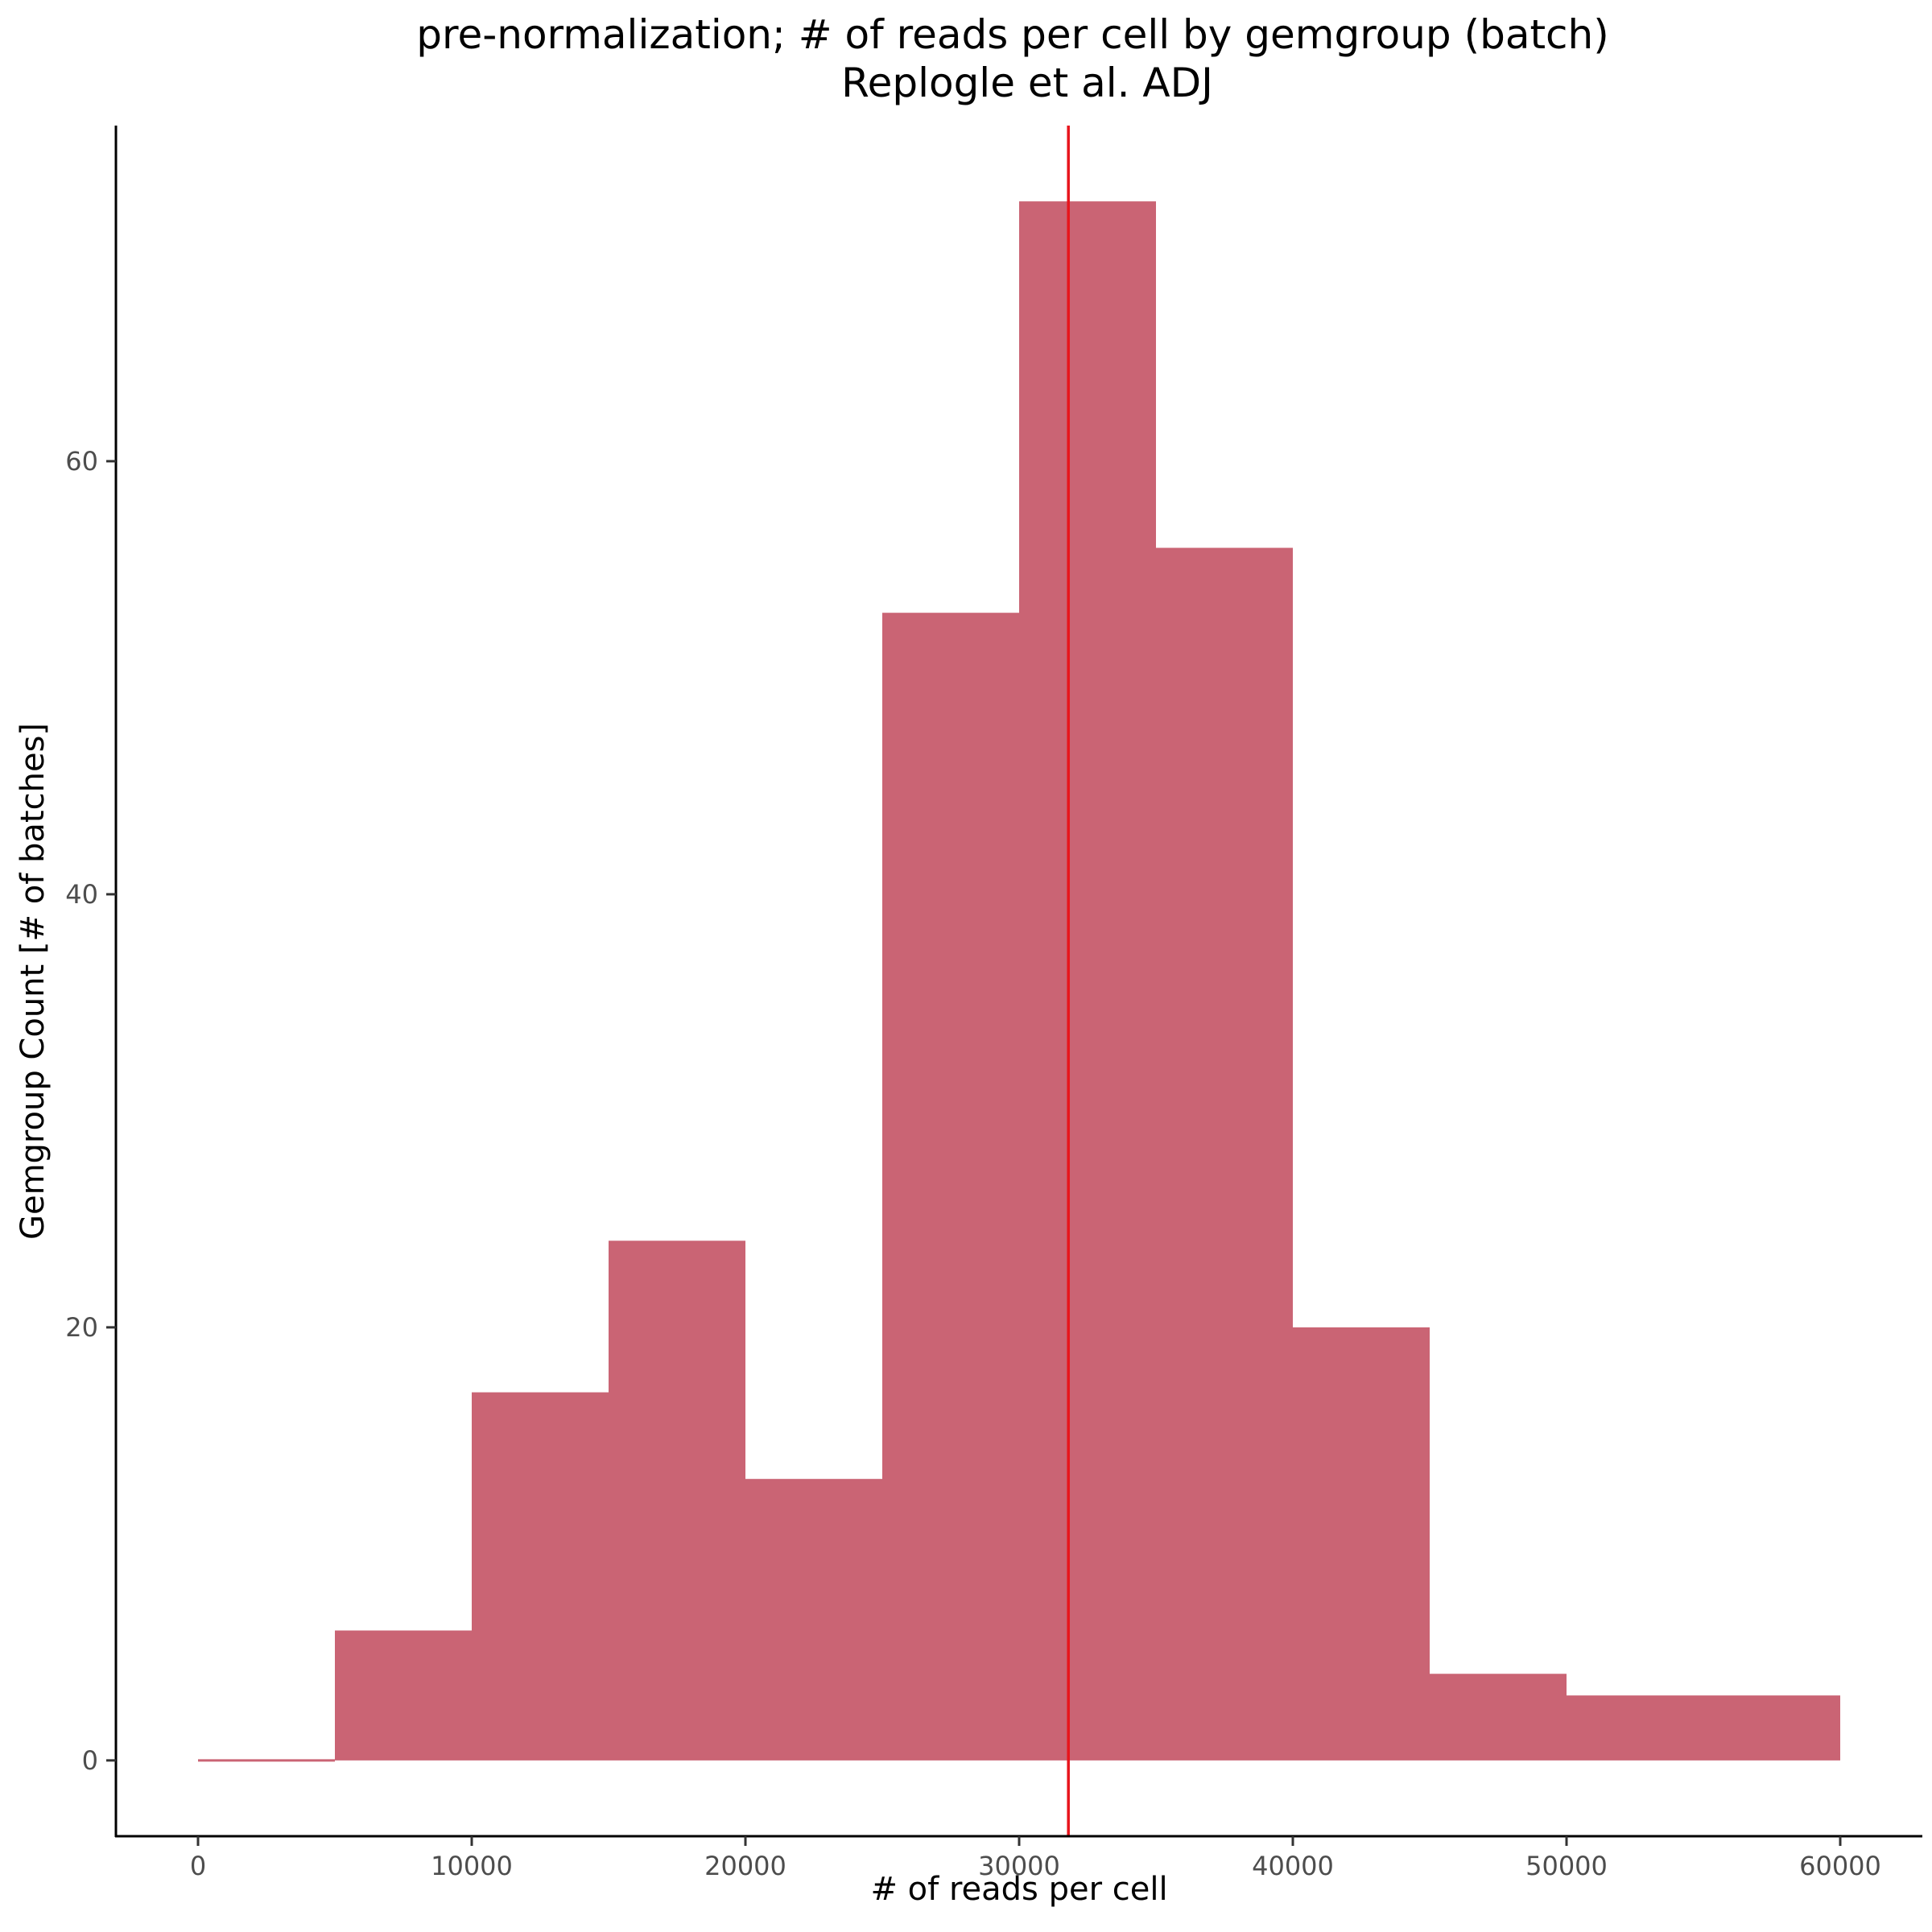  I want to click on y-axis-ticks: 0 20 40 60, so click(90, 1111).